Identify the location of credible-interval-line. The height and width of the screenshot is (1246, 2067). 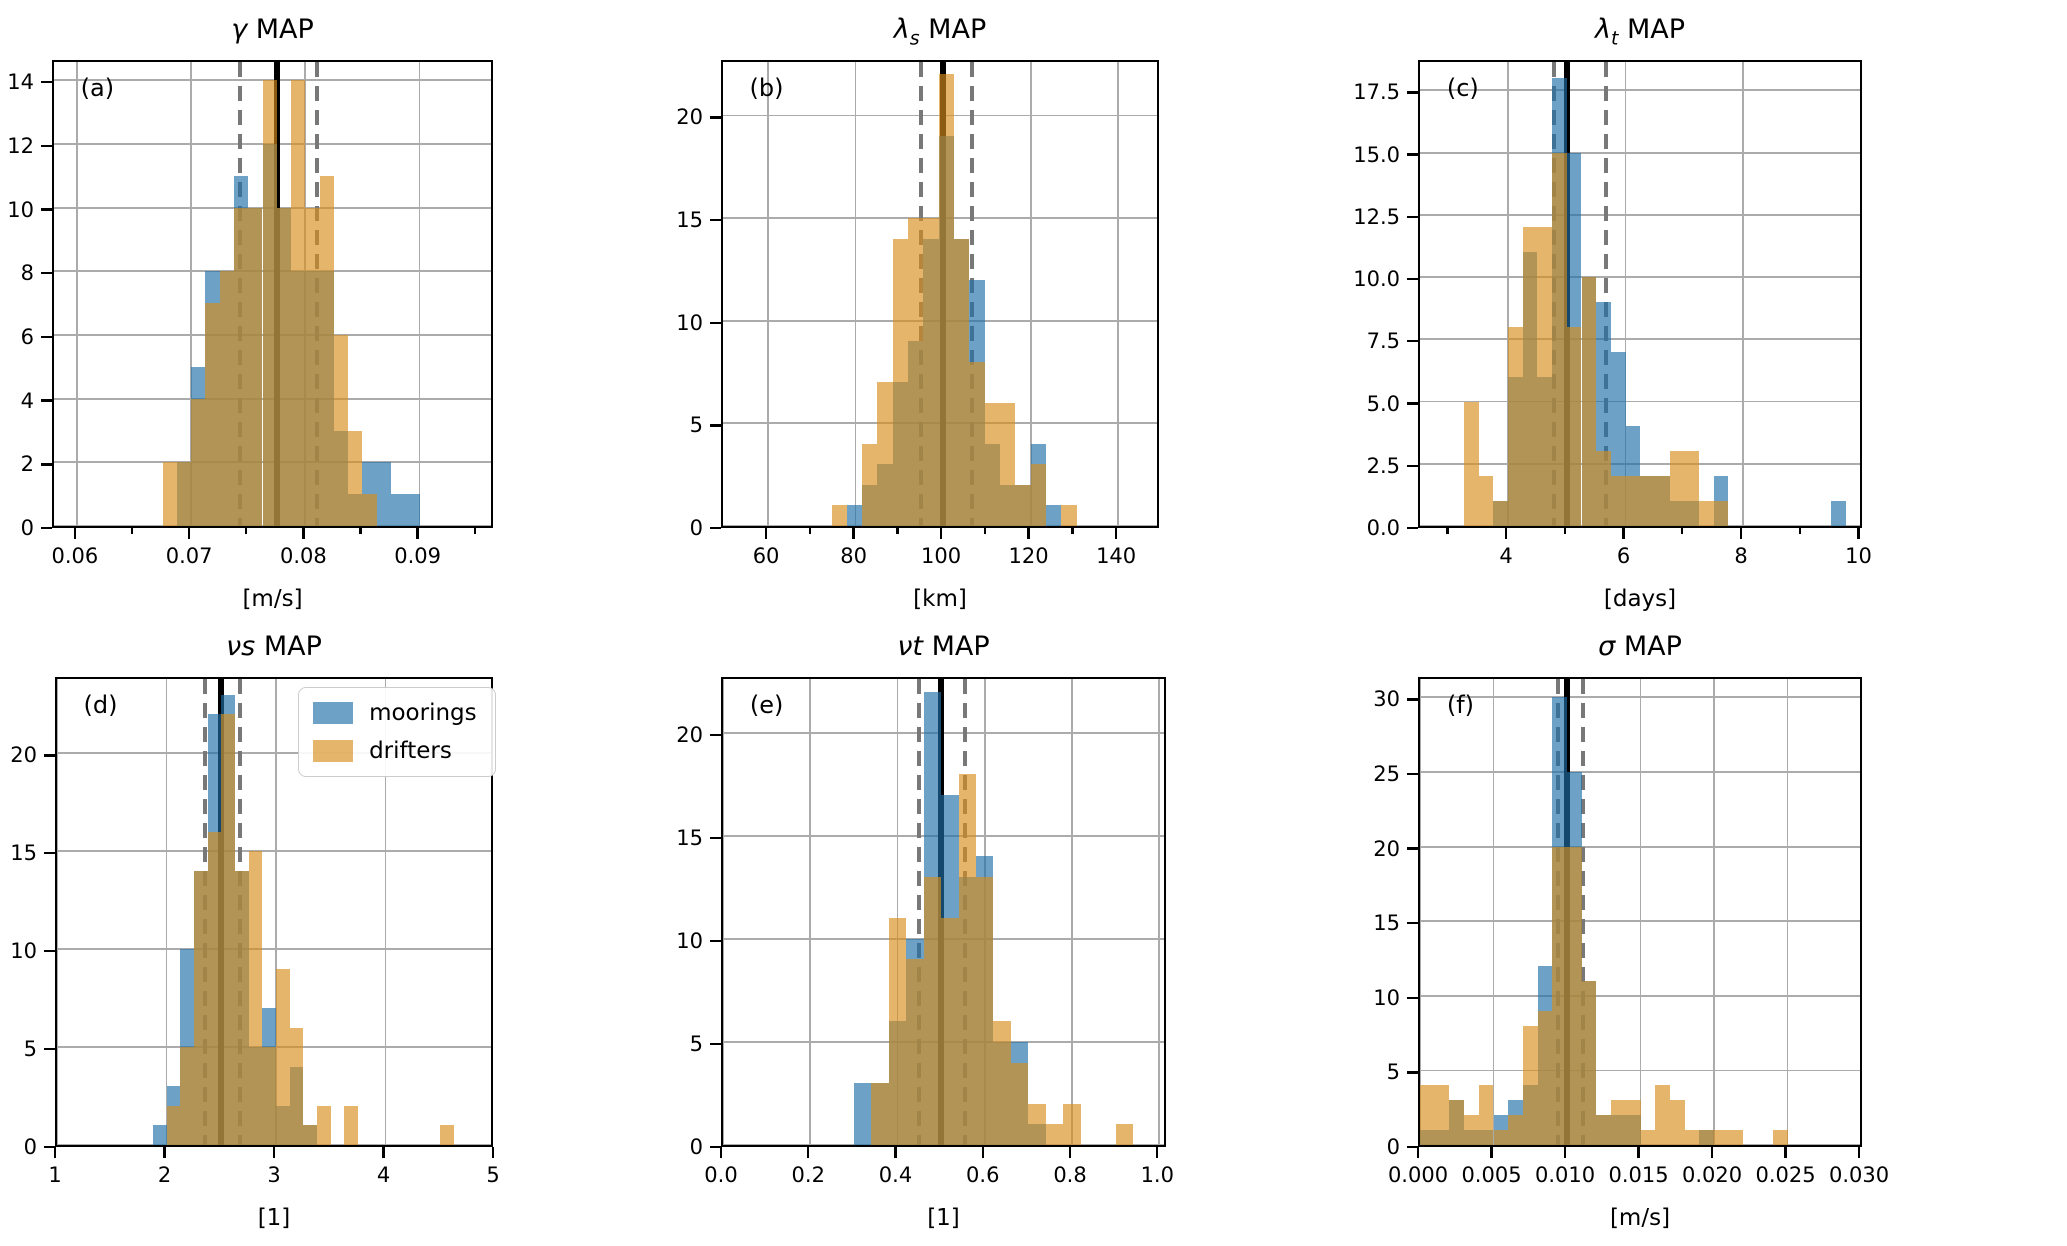
(919, 912).